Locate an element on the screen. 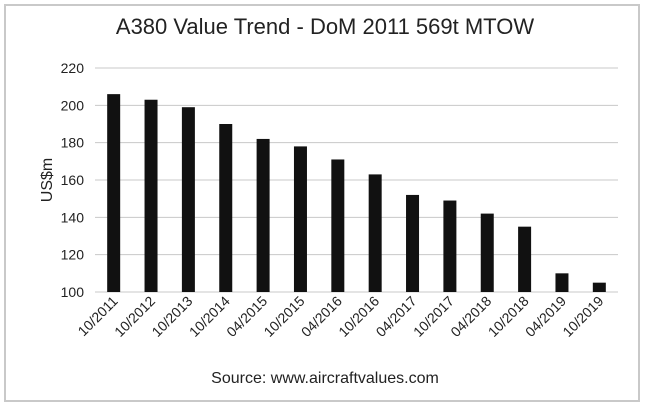 This screenshot has width=650, height=410. y-tick-label: 160 is located at coordinates (73, 180).